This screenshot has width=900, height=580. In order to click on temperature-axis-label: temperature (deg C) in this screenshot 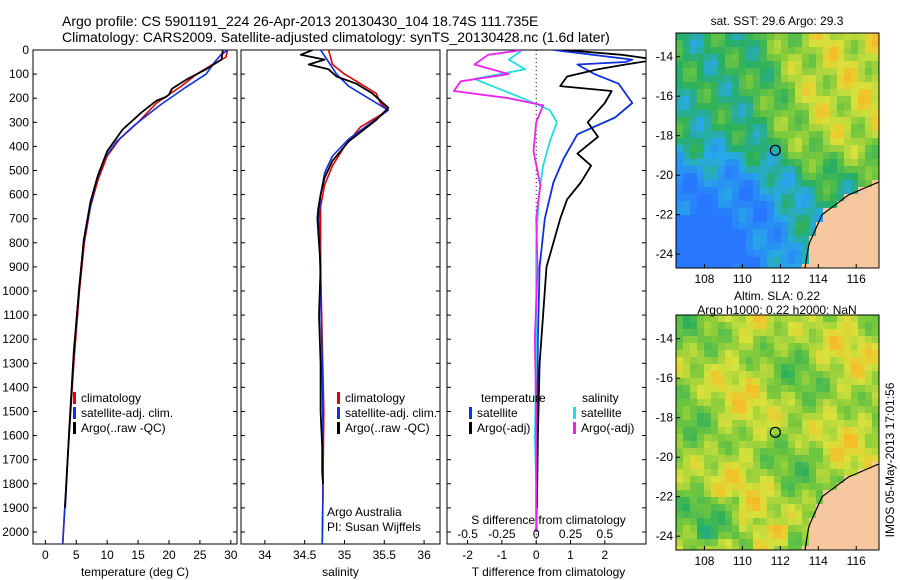, I will do `click(135, 572)`.